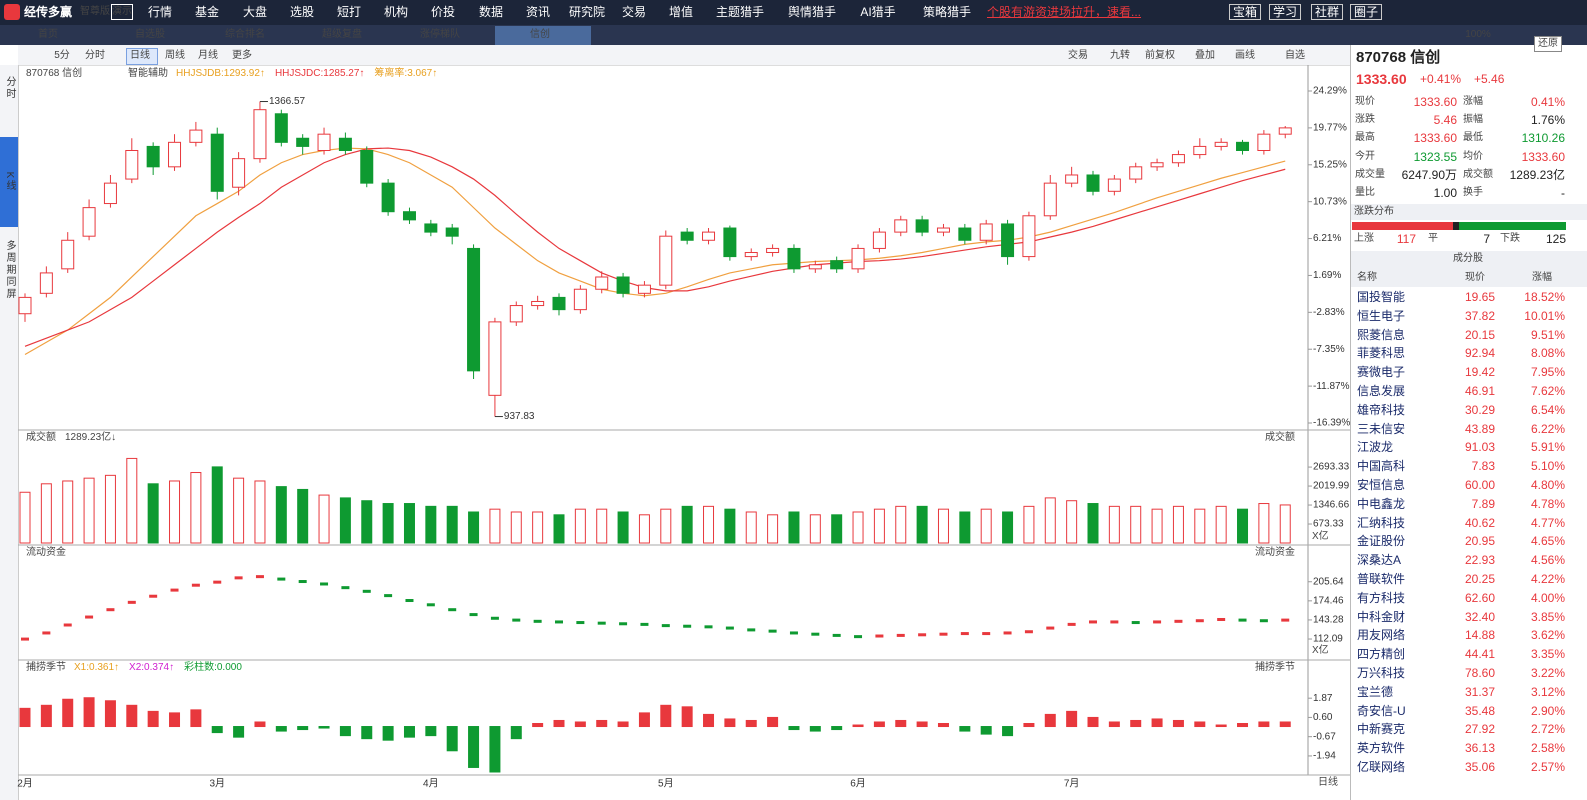 The image size is (1587, 800). I want to click on stock-name: 恒生电子, so click(1381, 315).